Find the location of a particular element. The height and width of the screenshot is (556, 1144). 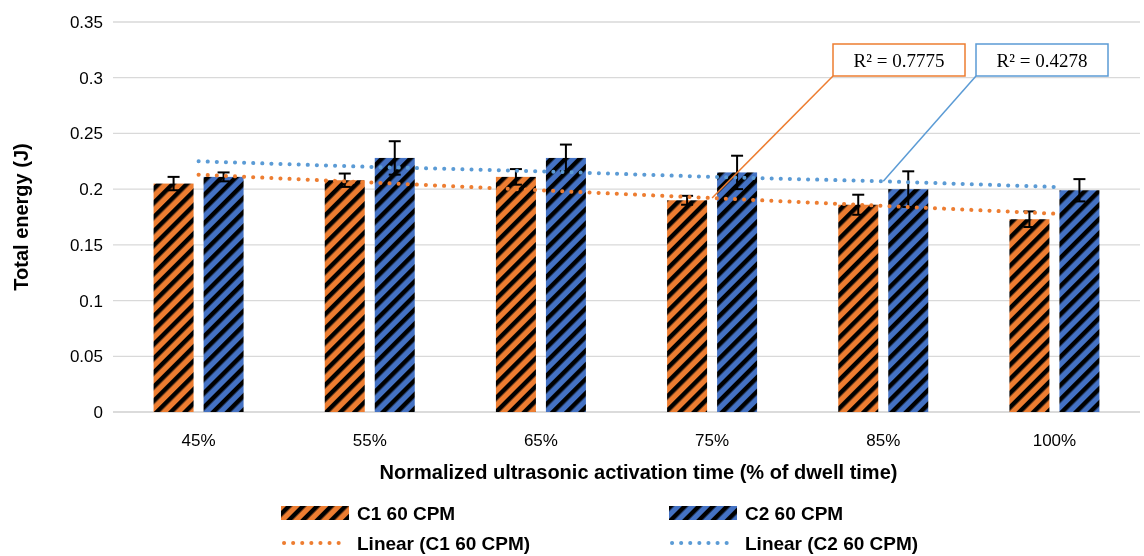

y-tick-label: 0.15 is located at coordinates (86, 245).